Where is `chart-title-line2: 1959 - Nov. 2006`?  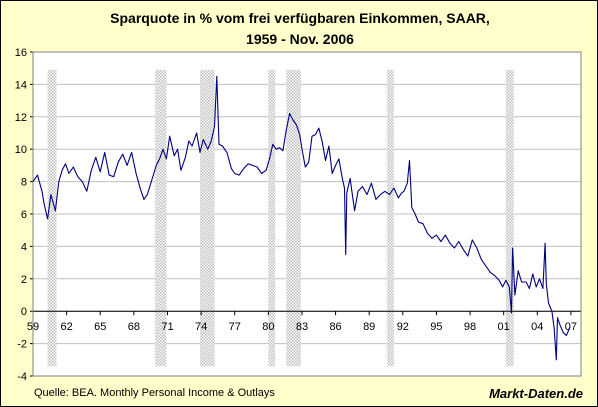 chart-title-line2: 1959 - Nov. 2006 is located at coordinates (300, 39).